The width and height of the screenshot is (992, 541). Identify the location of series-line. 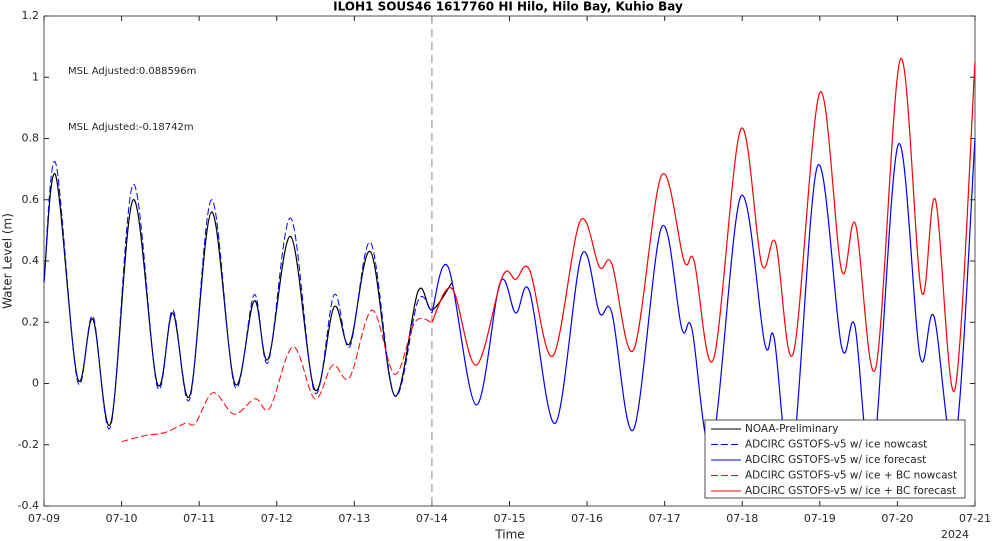
(277, 376).